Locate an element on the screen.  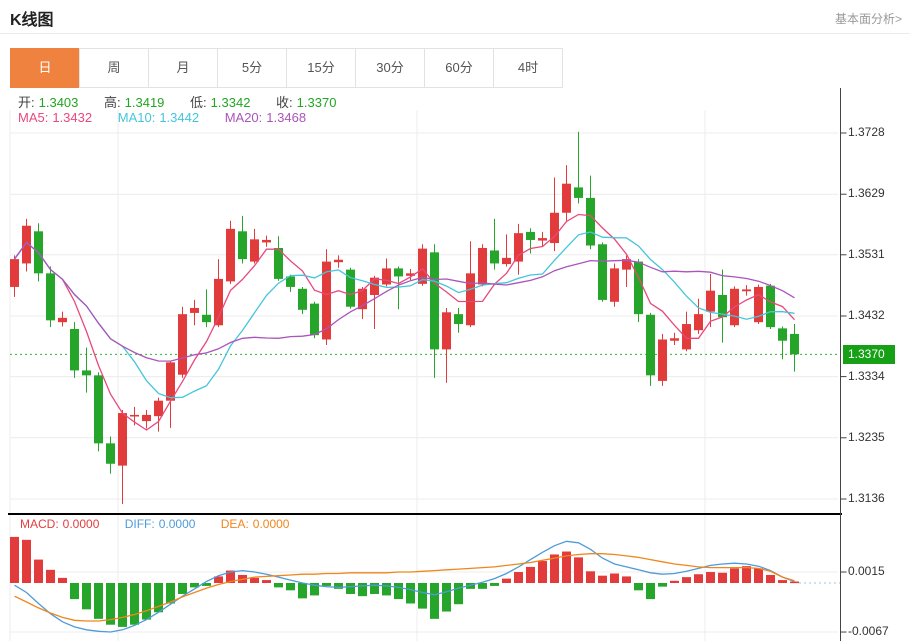
dea-label: DEA: is located at coordinates (234, 524).